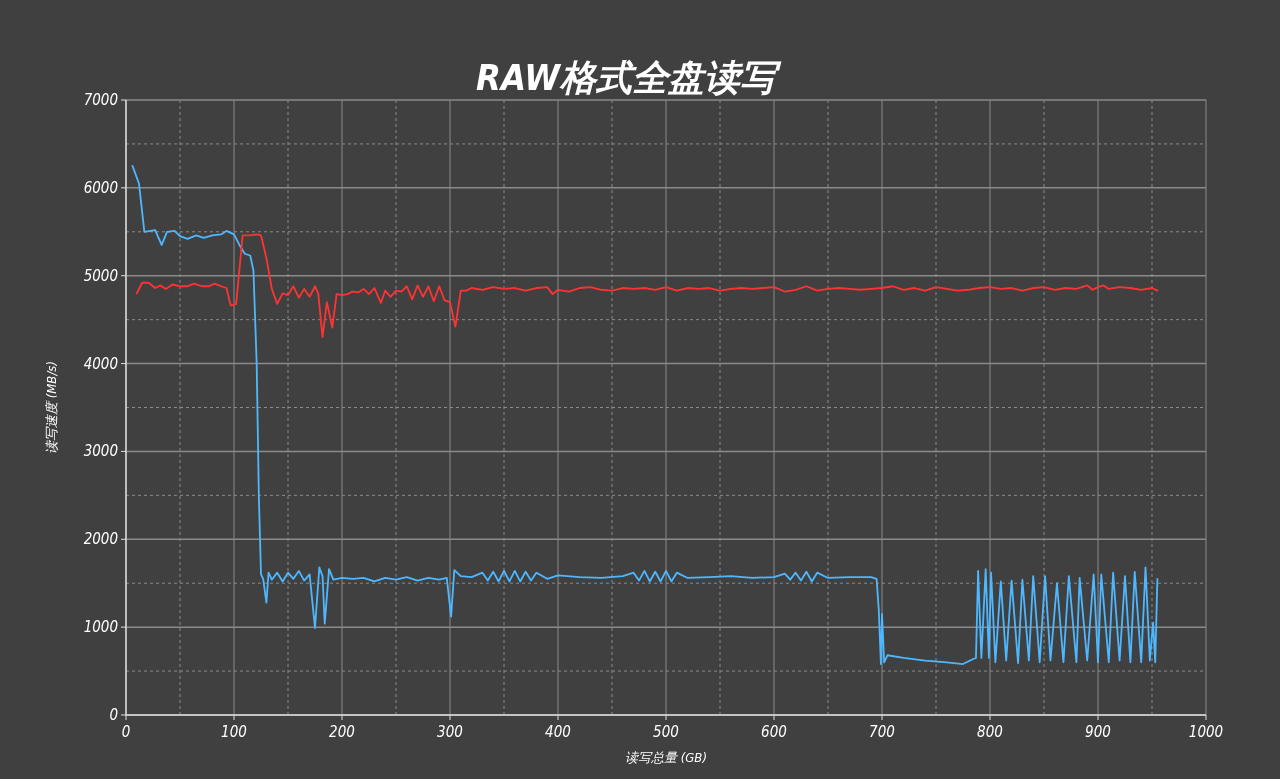  What do you see at coordinates (1206, 732) in the screenshot?
I see `x-tick-label: 1000` at bounding box center [1206, 732].